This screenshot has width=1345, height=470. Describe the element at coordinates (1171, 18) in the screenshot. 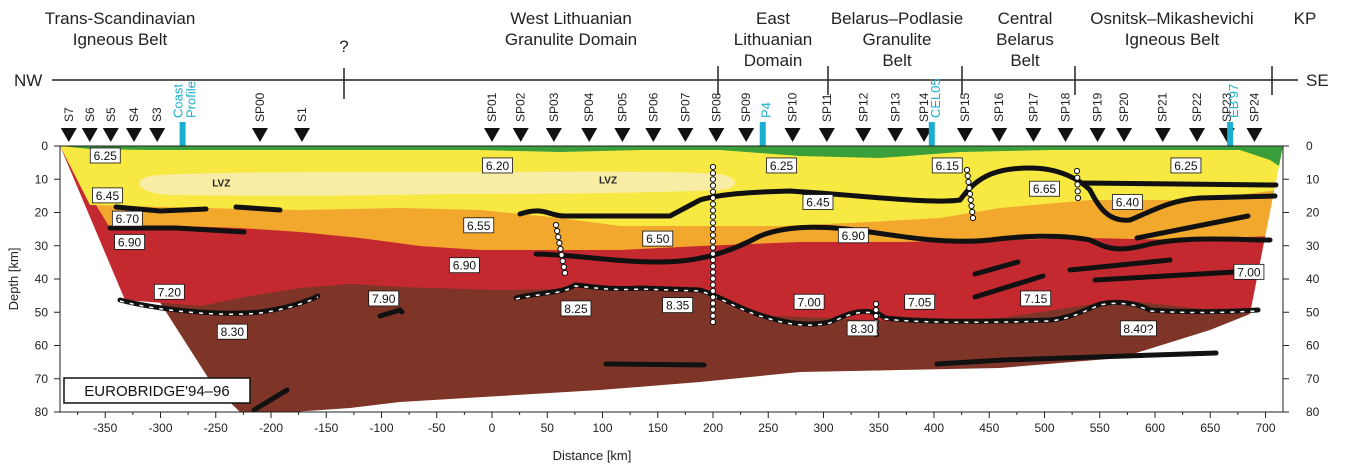

I see `province-osnitsk-line1: Osnitsk–Mikashevichi` at that location.